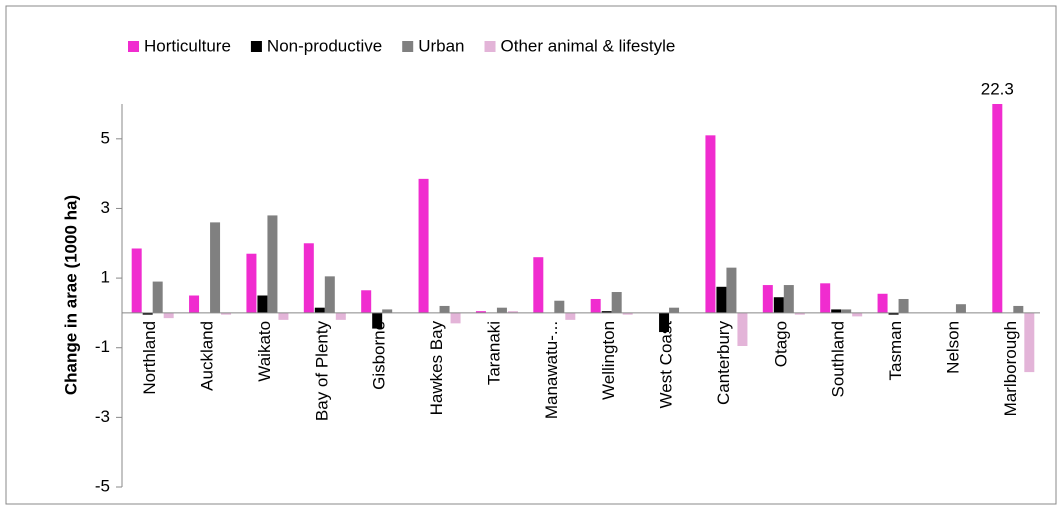  Describe the element at coordinates (207, 356) in the screenshot. I see `x-tick-label: Auckland` at that location.